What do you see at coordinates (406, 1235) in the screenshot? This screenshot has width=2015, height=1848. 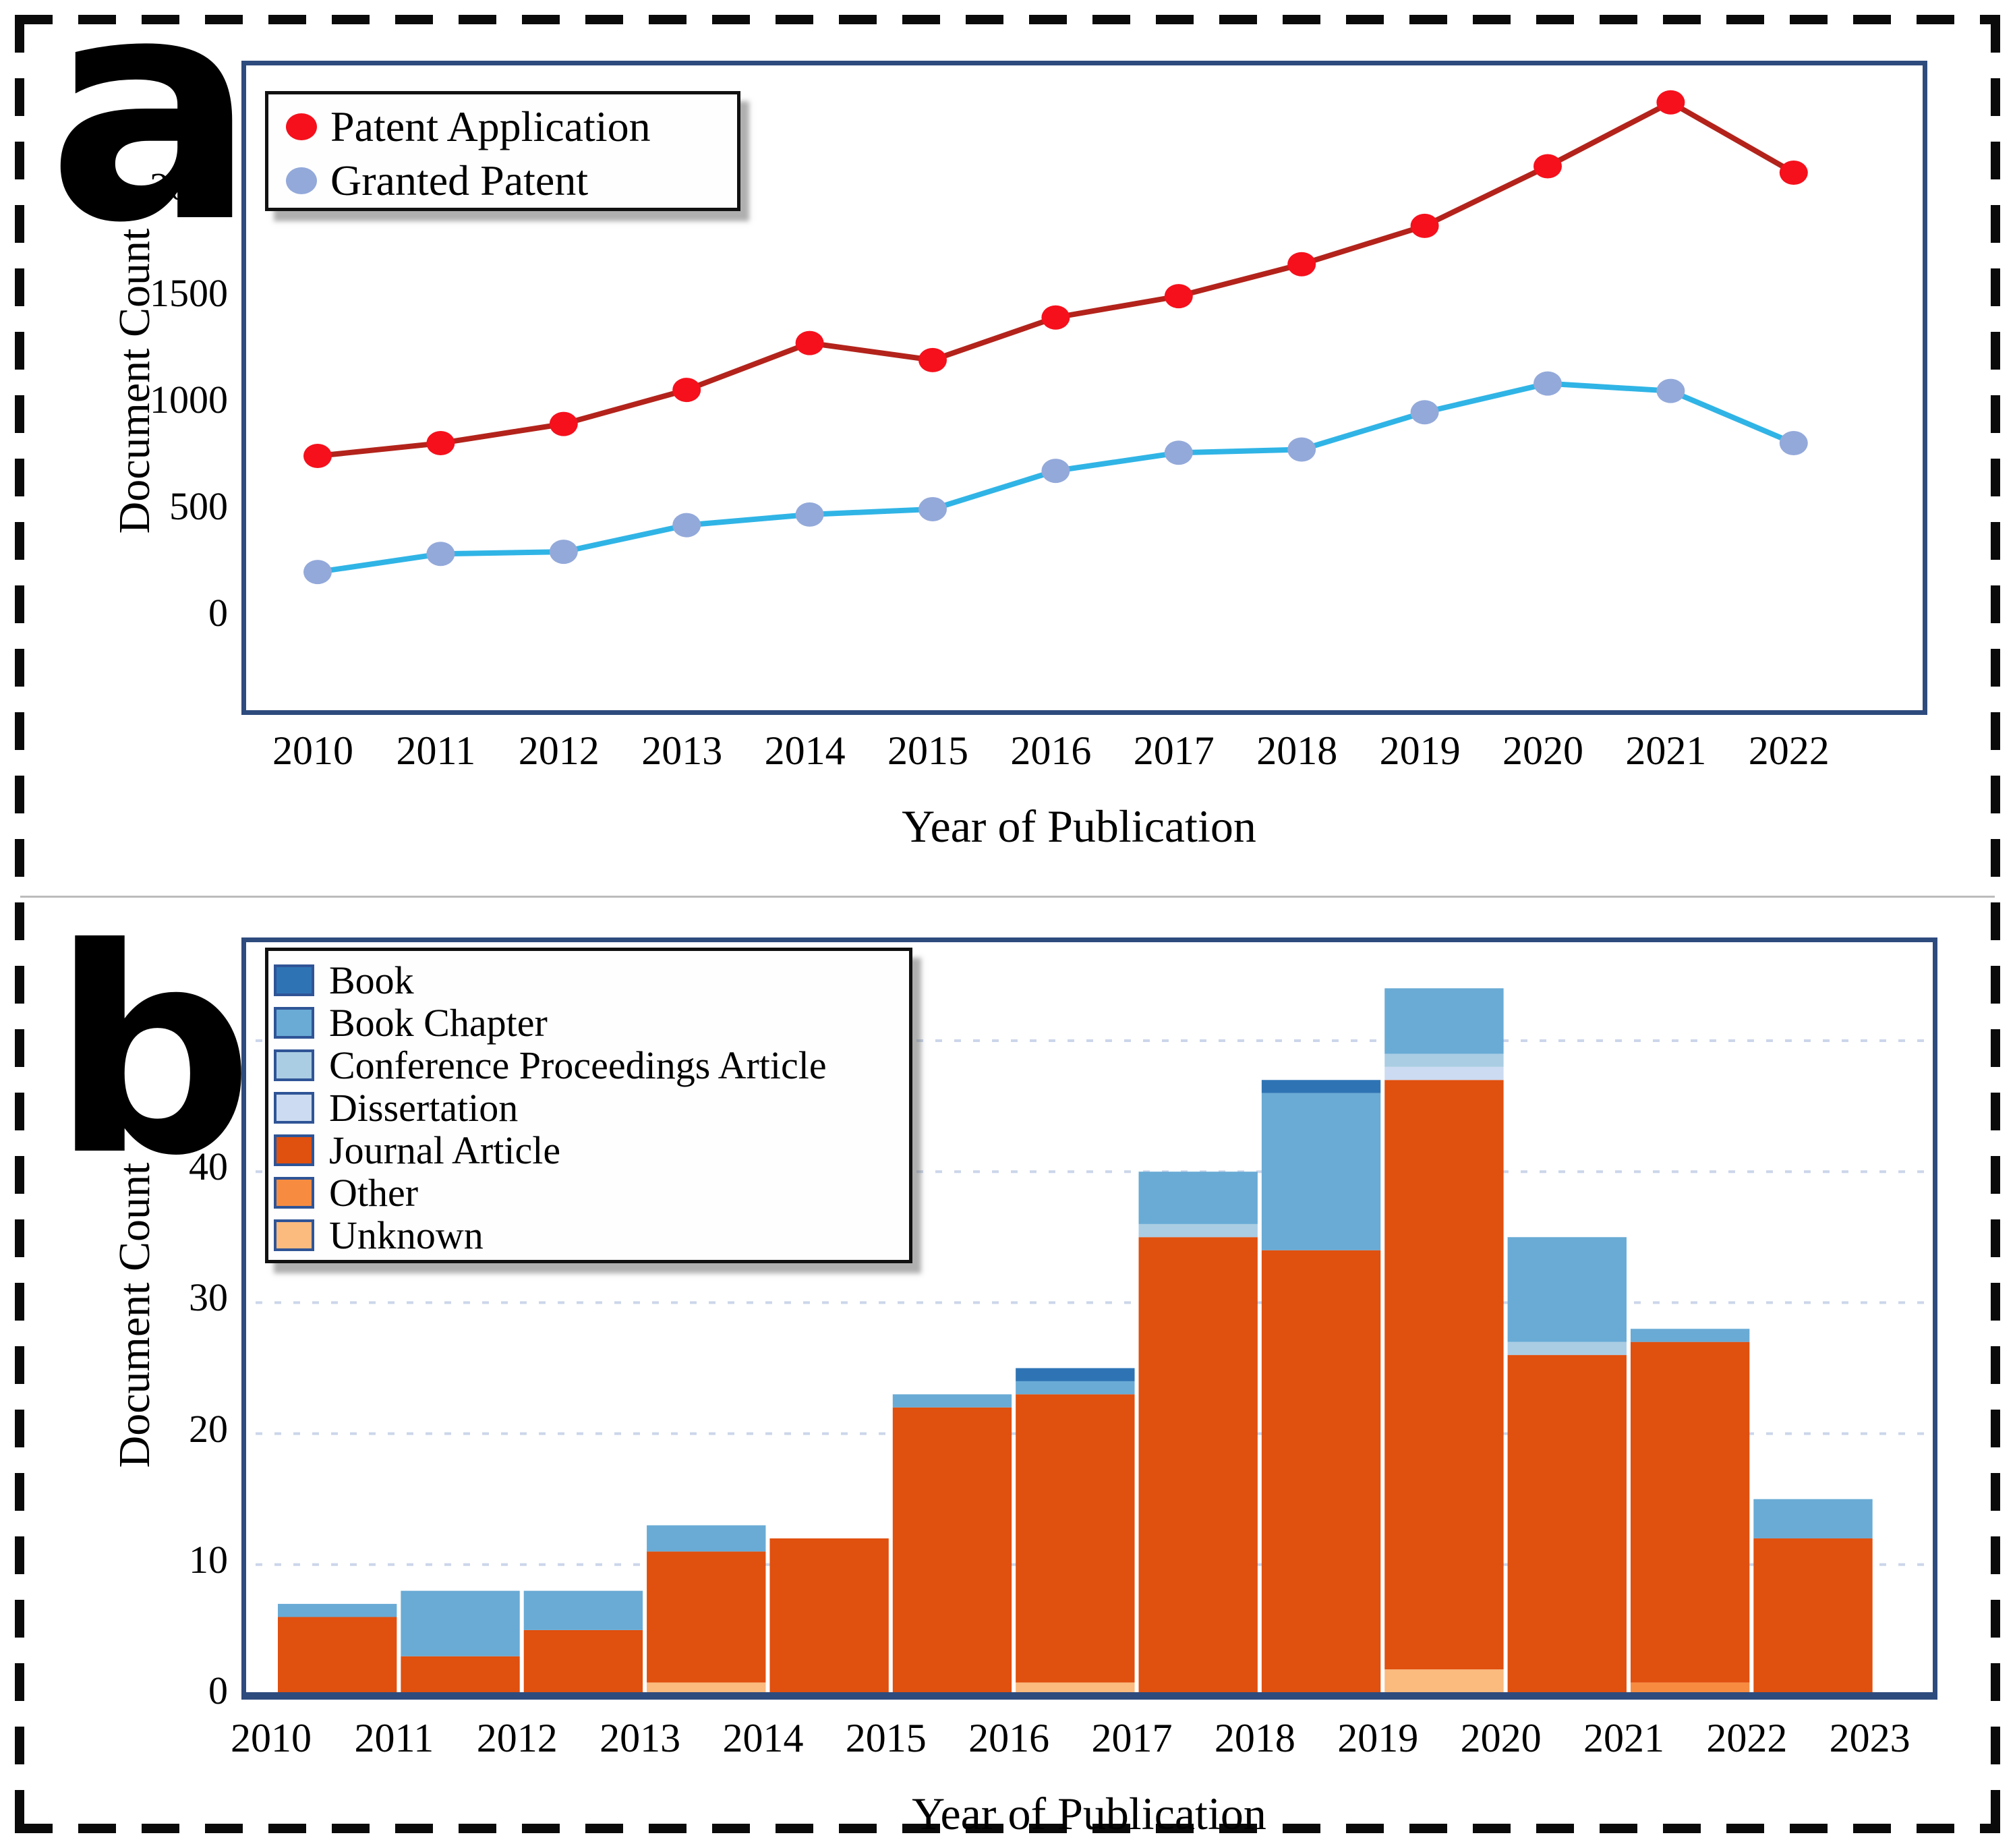 I see `legend-item-label: Unknown` at bounding box center [406, 1235].